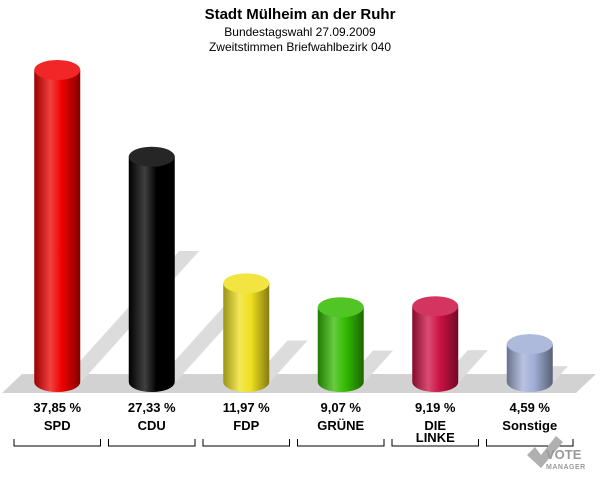 Image resolution: width=600 pixels, height=480 pixels. I want to click on value-label-sonstige: 4,59 %, so click(530, 407).